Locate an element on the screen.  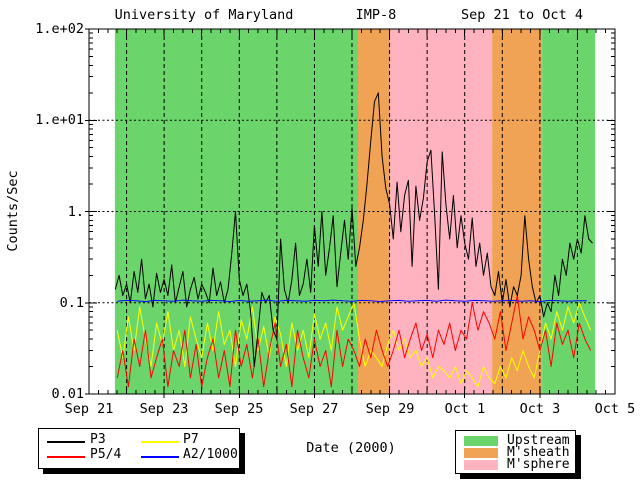
msheath-color-swatch is located at coordinates (481, 453).